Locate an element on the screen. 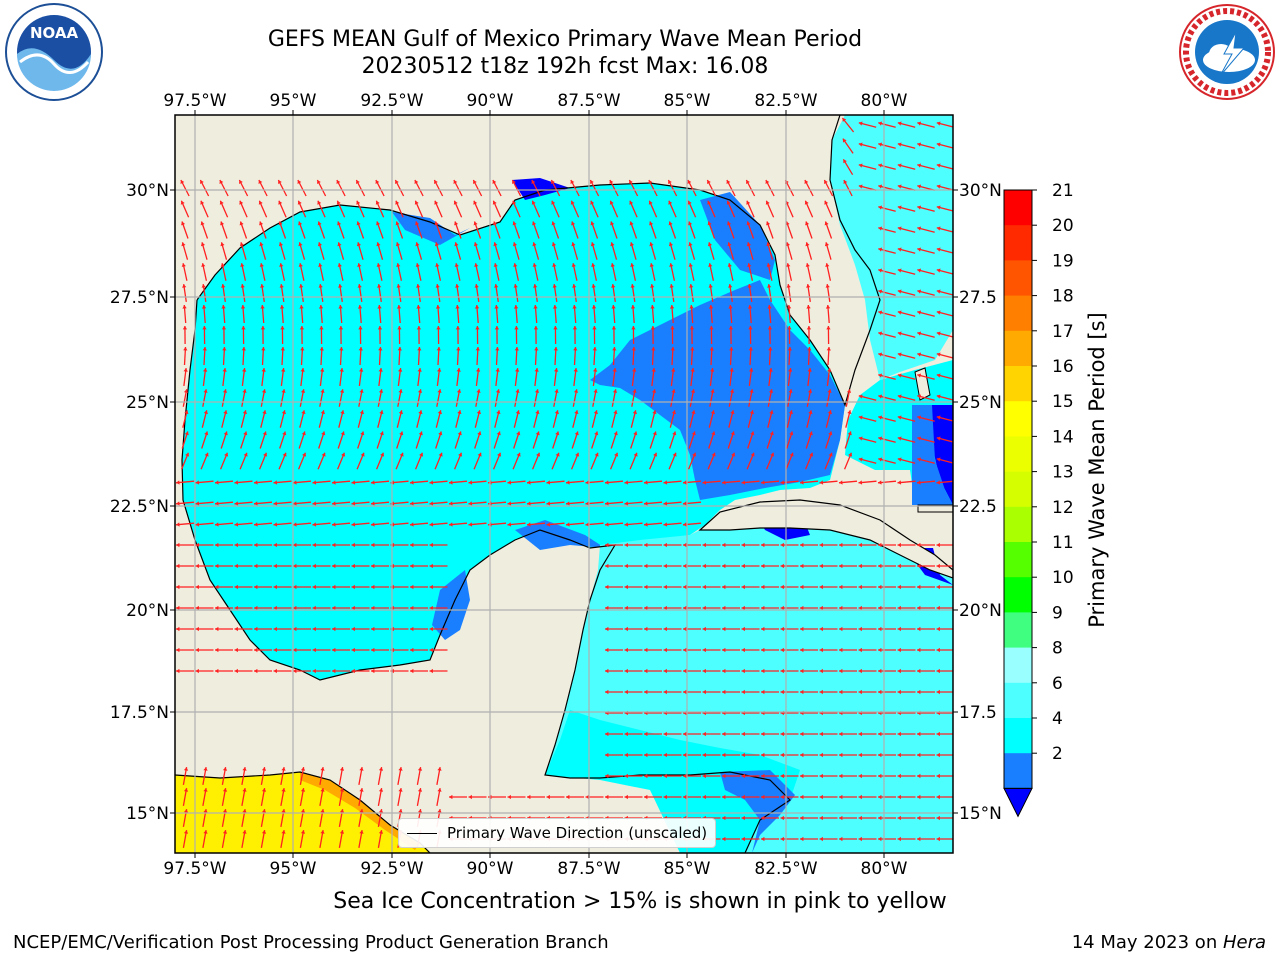 The image size is (1280, 960). lat-label-right: 22.5 is located at coordinates (978, 507).